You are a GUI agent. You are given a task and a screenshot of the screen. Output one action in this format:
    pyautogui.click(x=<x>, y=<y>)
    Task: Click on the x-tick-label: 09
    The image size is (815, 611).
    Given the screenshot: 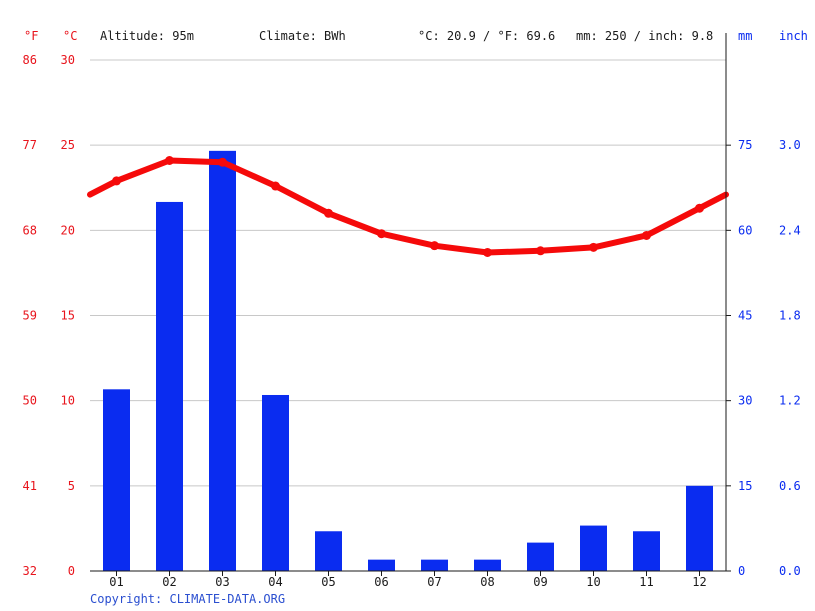 What is the action you would take?
    pyautogui.click(x=540, y=582)
    